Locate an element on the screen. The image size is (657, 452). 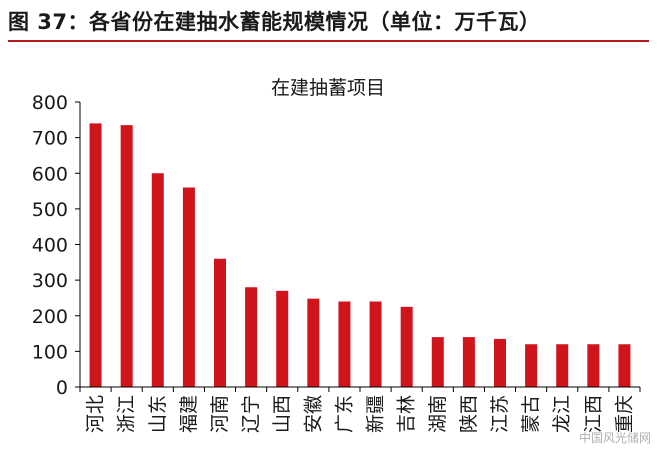
x-tick-label: 陕西 is located at coordinates (469, 414).